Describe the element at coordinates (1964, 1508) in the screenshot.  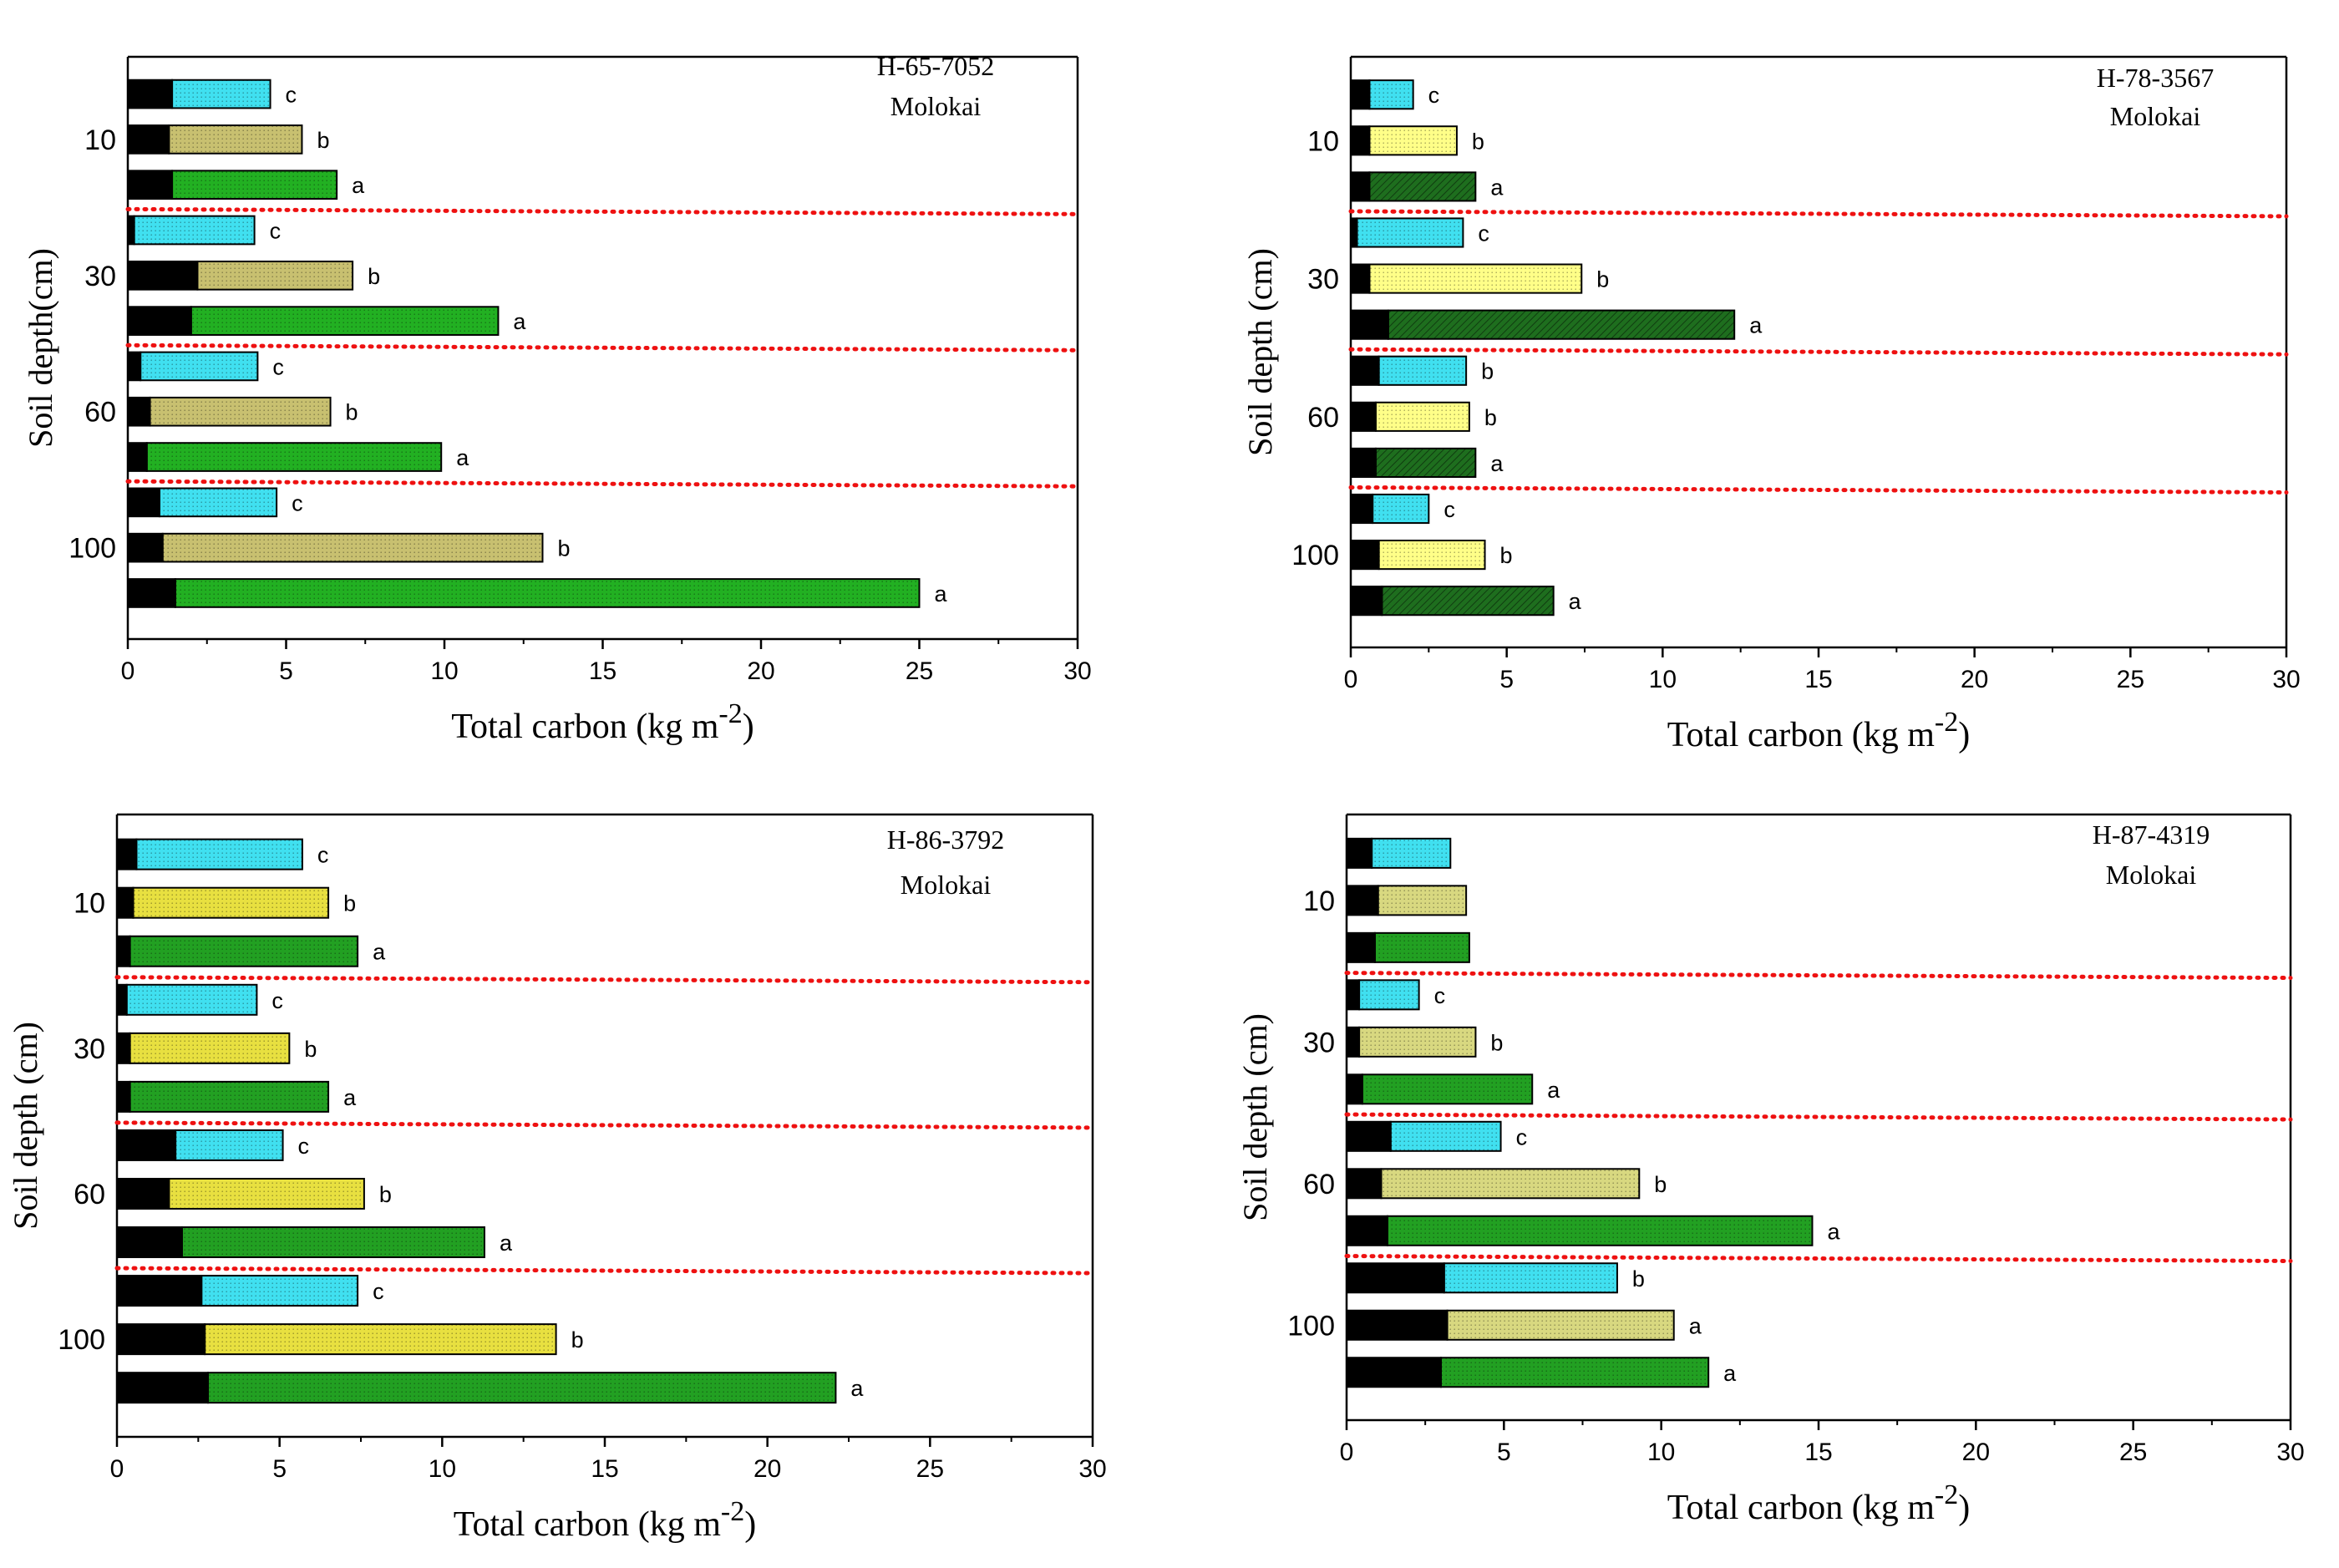
I see `x-axis-label-close: )` at that location.